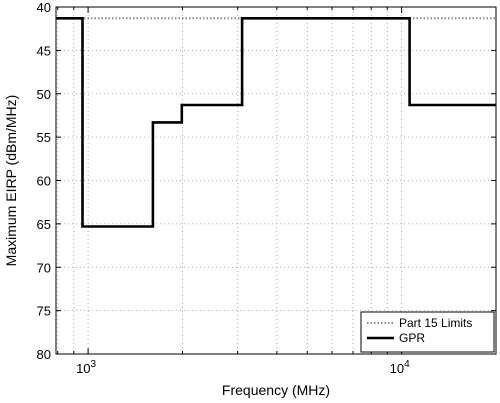  I want to click on y-tick-labels: 40 45 50 55 60 65 70 75 80, so click(44, 181).